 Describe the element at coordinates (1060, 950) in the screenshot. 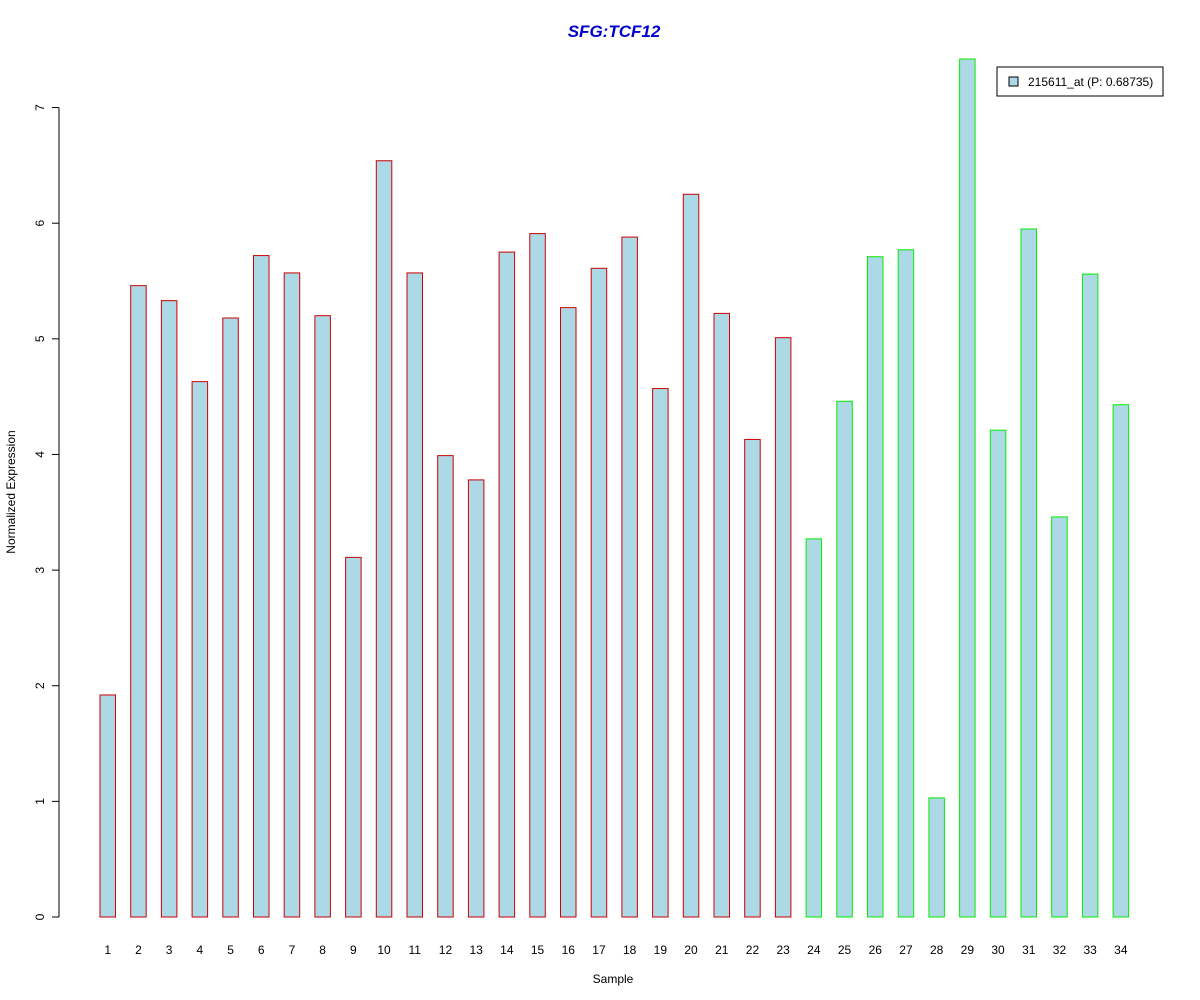

I see `x-tick-label: 32` at that location.